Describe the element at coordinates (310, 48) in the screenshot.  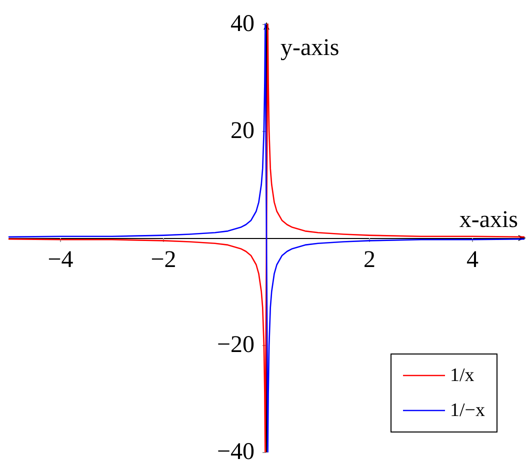
I see `y-axis-title: y-axis` at that location.